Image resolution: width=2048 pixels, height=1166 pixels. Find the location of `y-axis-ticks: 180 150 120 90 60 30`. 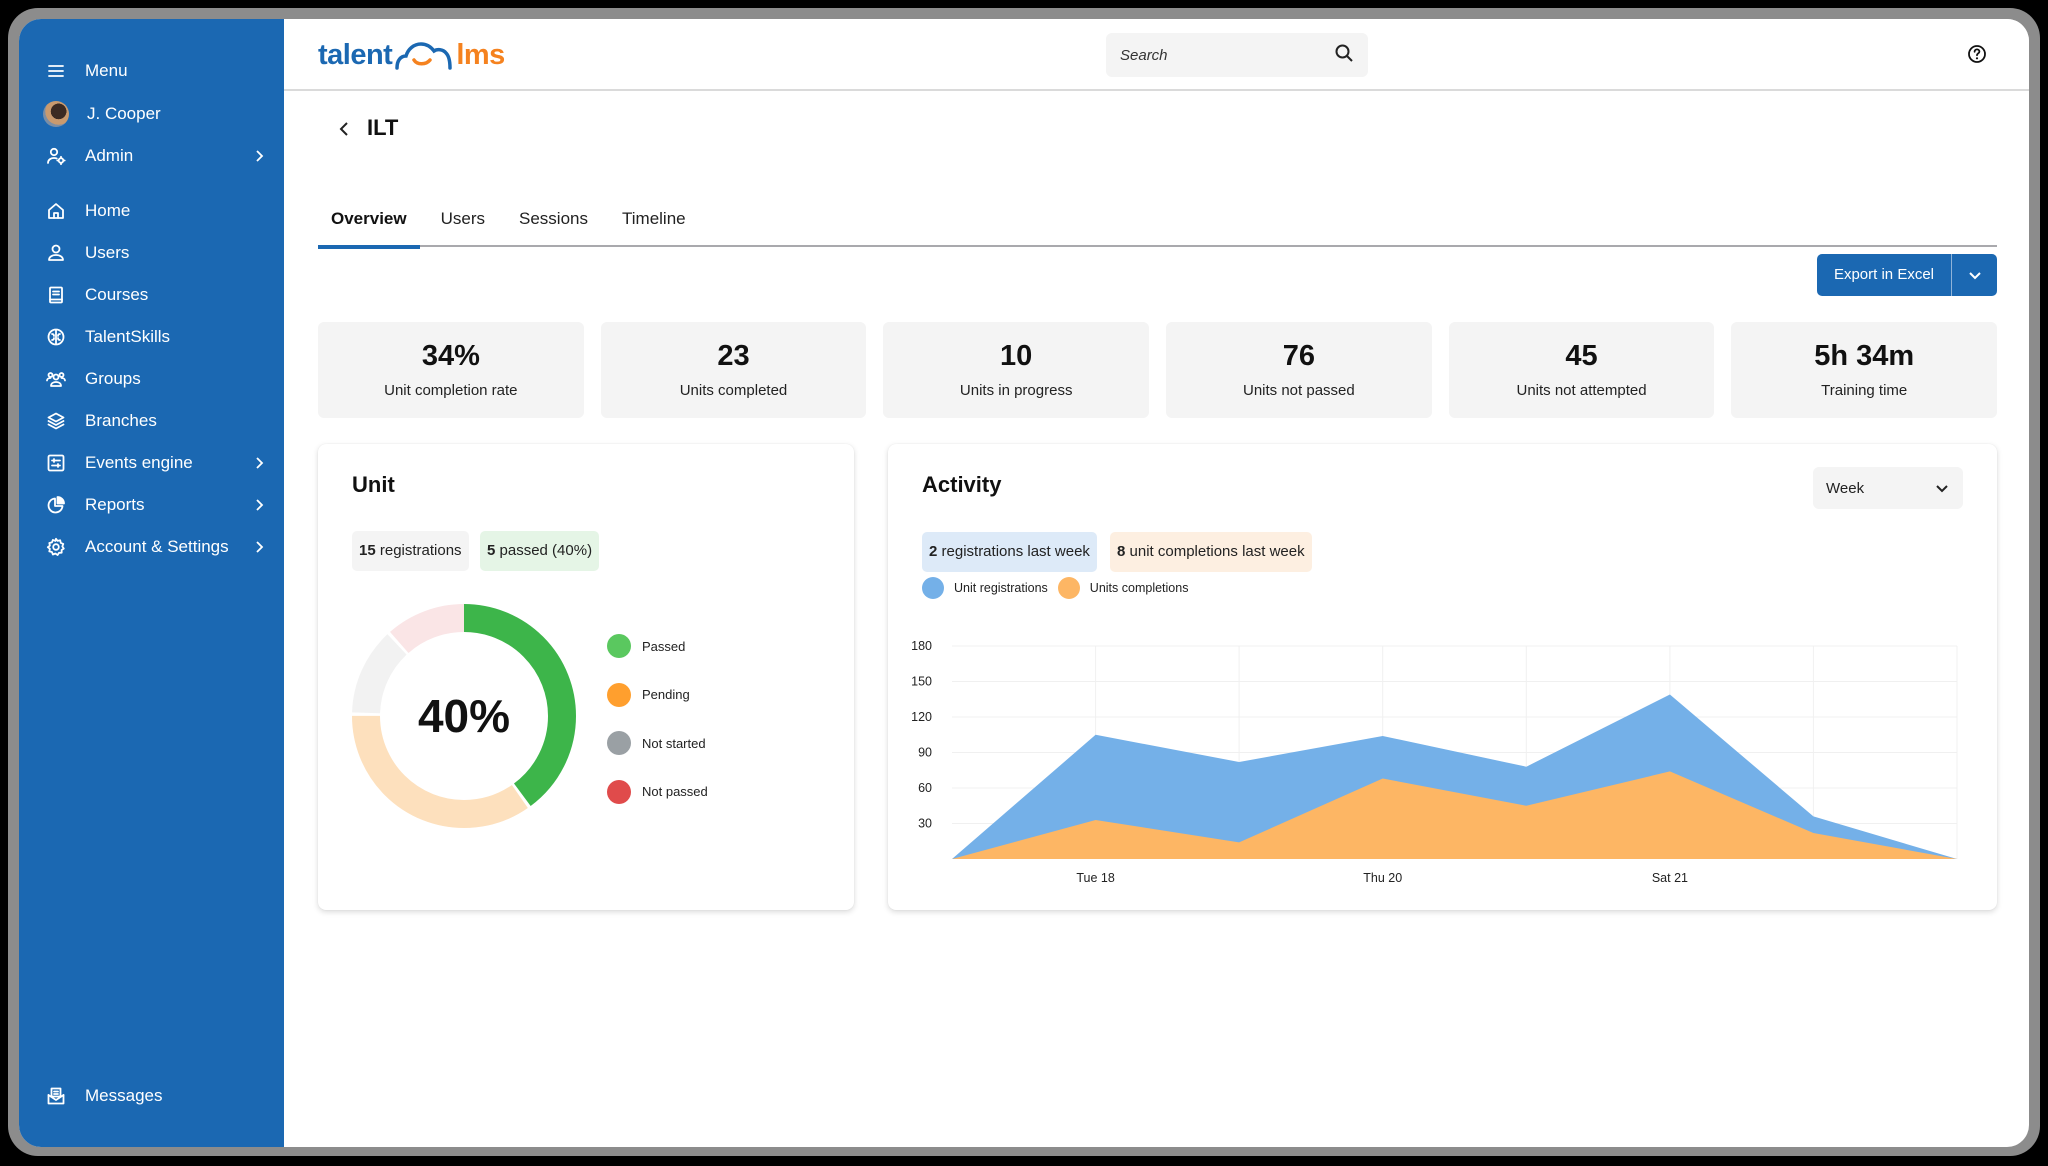

y-axis-ticks: 180 150 120 90 60 30 is located at coordinates (921, 735).